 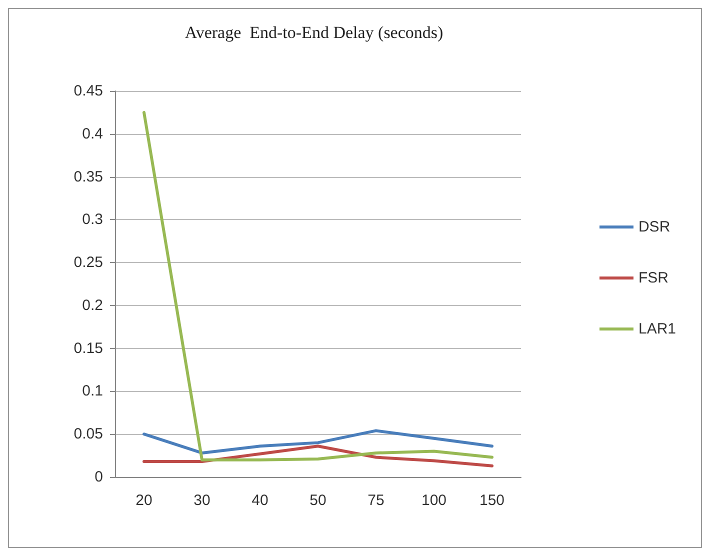 What do you see at coordinates (434, 500) in the screenshot?
I see `x-tick-label: 100` at bounding box center [434, 500].